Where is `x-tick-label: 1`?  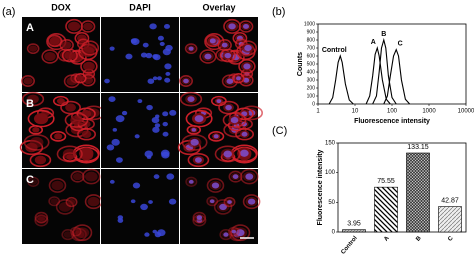 x-tick-label: 1 is located at coordinates (318, 112).